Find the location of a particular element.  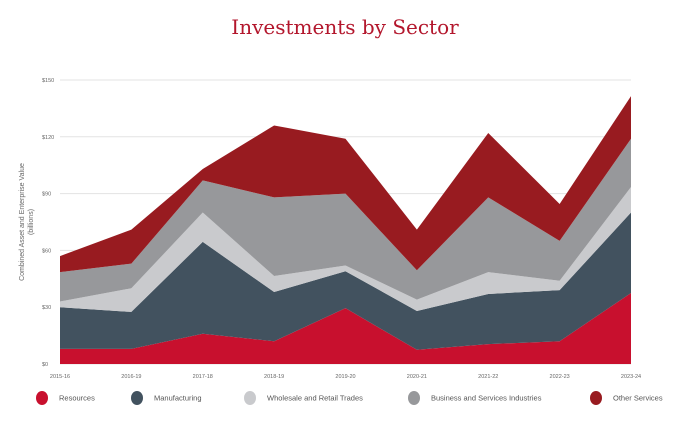

y-axis-sublabel: (billions) is located at coordinates (31, 222).